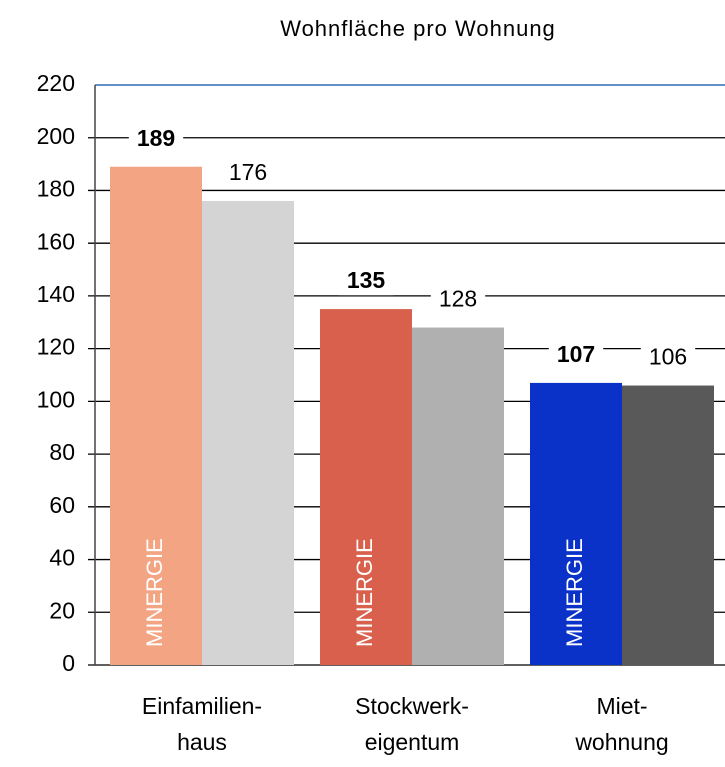 The height and width of the screenshot is (767, 725). What do you see at coordinates (56, 294) in the screenshot?
I see `y-tick-label: 140` at bounding box center [56, 294].